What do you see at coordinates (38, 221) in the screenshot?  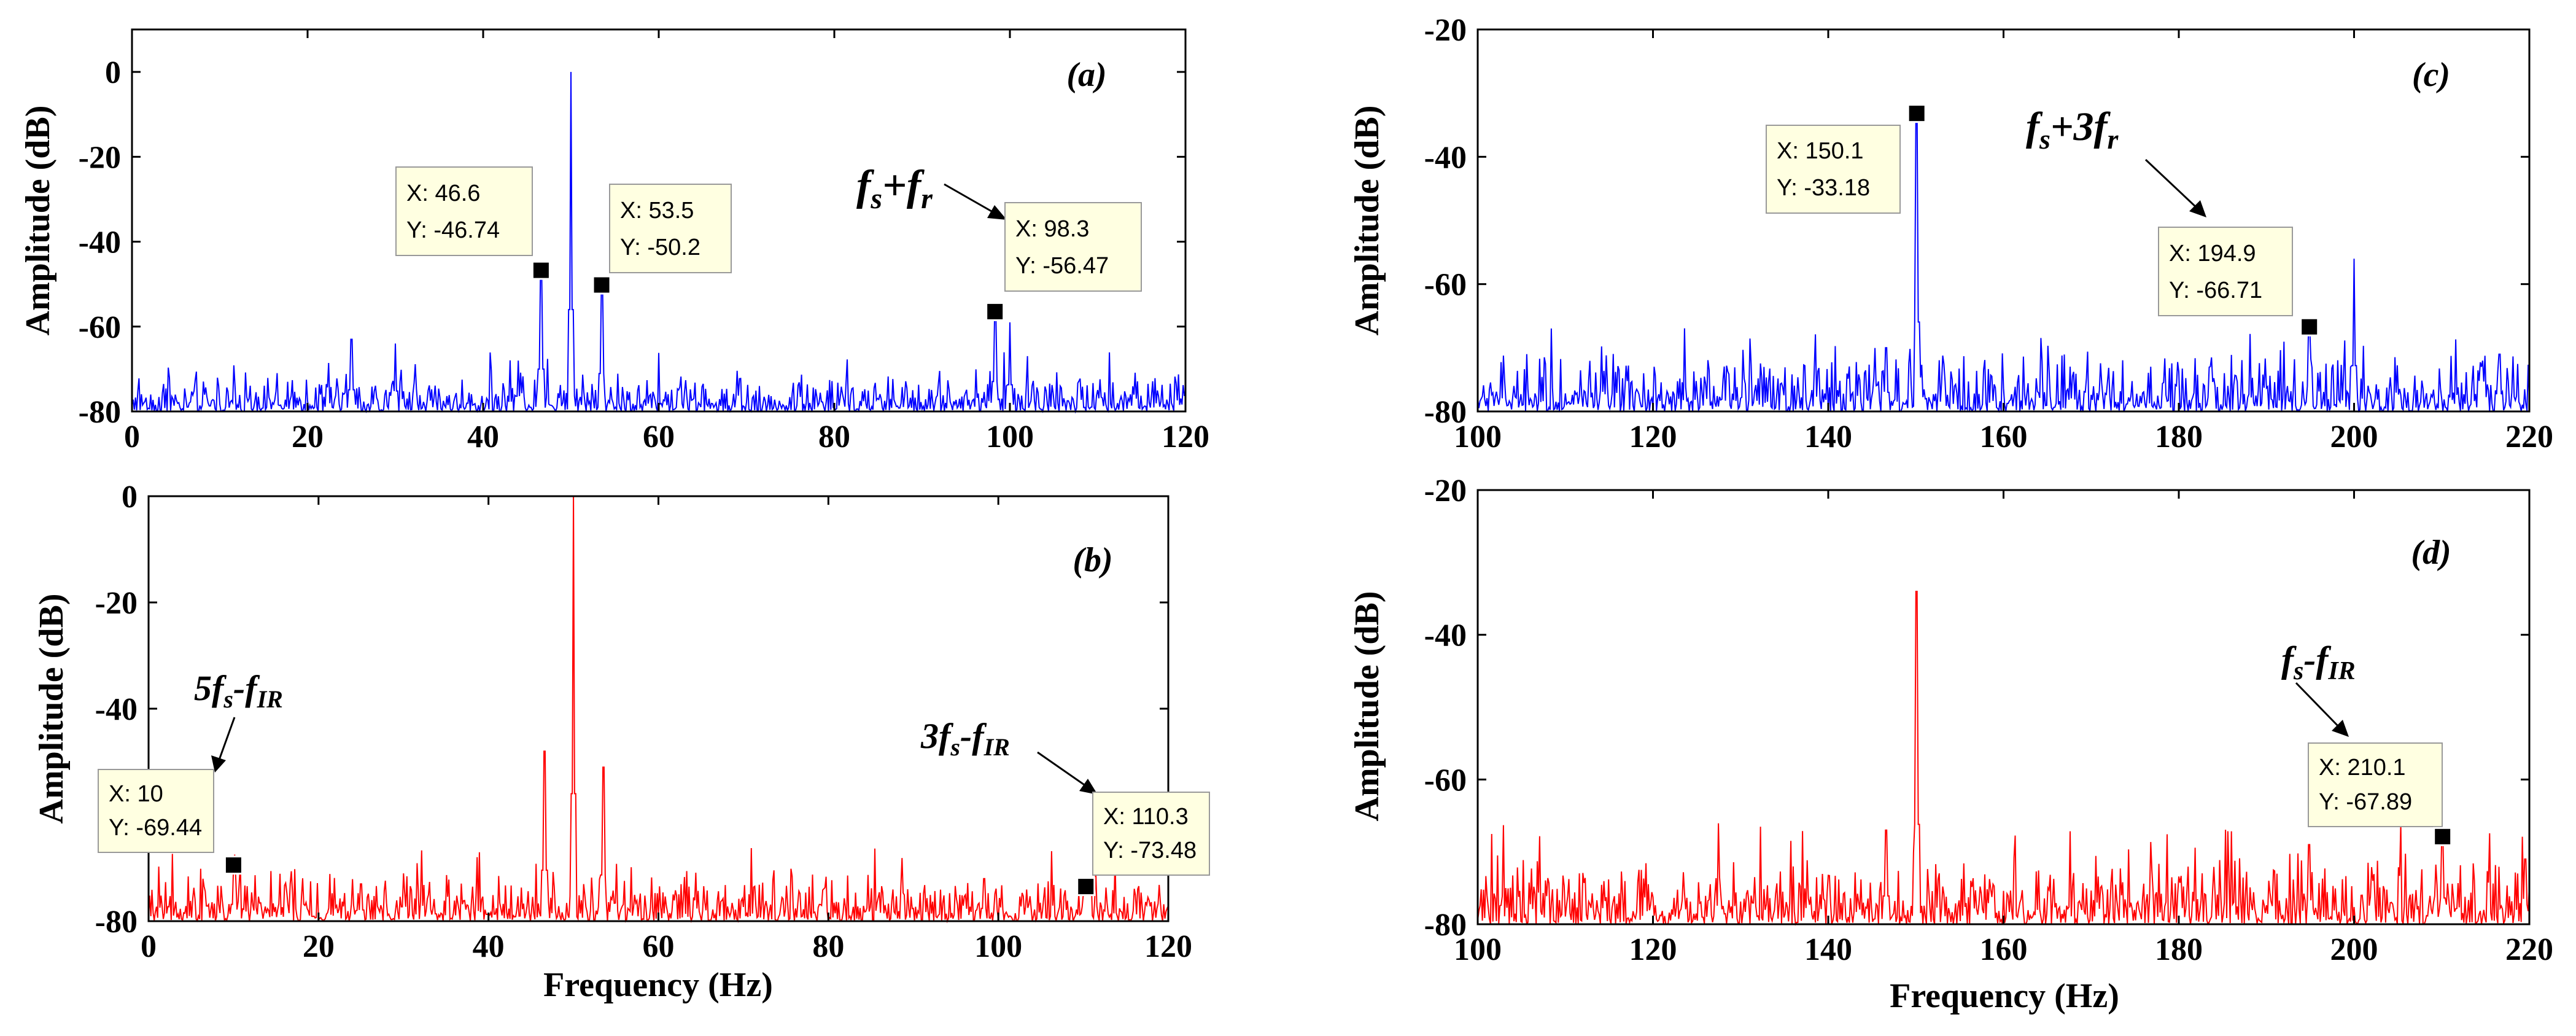 I see `panel-a-ylabel: Amplitude (dB)` at bounding box center [38, 221].